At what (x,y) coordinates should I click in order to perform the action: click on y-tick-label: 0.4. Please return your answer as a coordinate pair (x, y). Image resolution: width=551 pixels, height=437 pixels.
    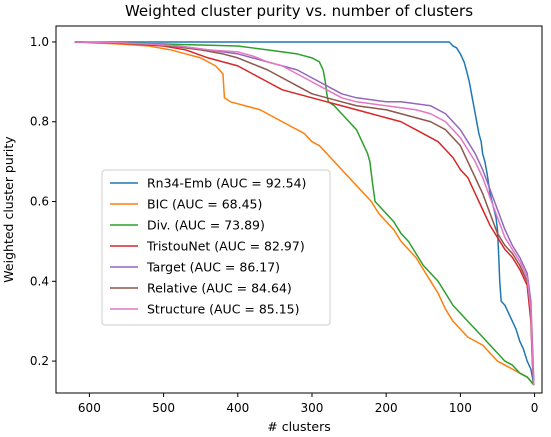
    Looking at the image, I should click on (39, 281).